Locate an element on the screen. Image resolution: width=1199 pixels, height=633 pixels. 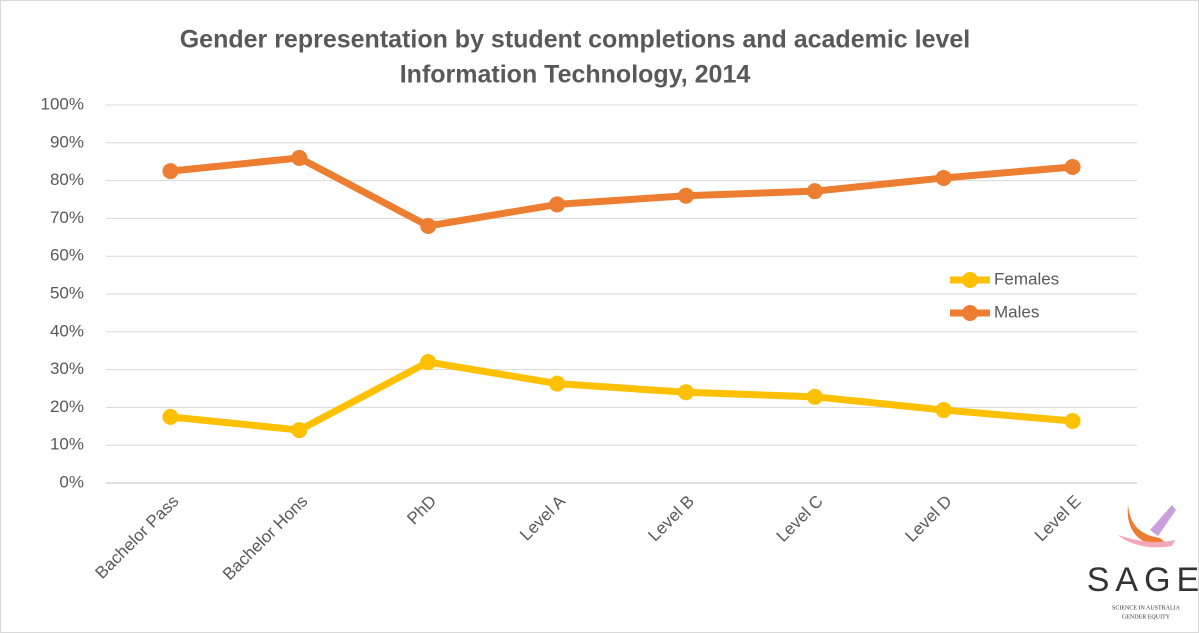
legend-label: Females is located at coordinates (1026, 278).